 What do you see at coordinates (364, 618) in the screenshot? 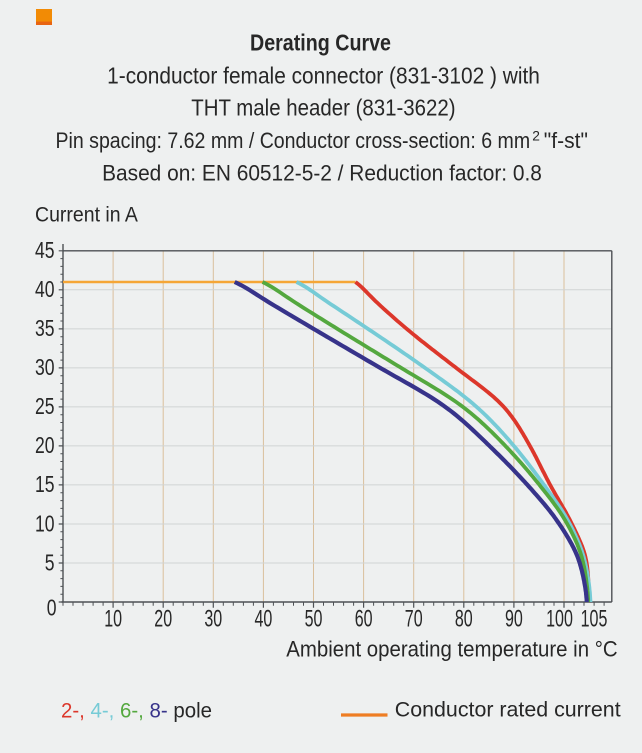
I see `svg-text: 60` at bounding box center [364, 618].